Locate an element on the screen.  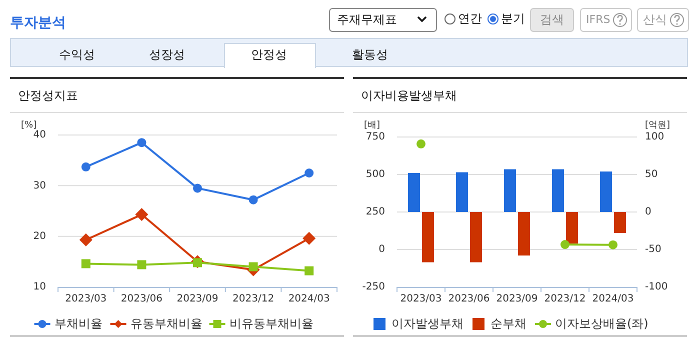
y2-tick-label: 0 is located at coordinates (648, 212).